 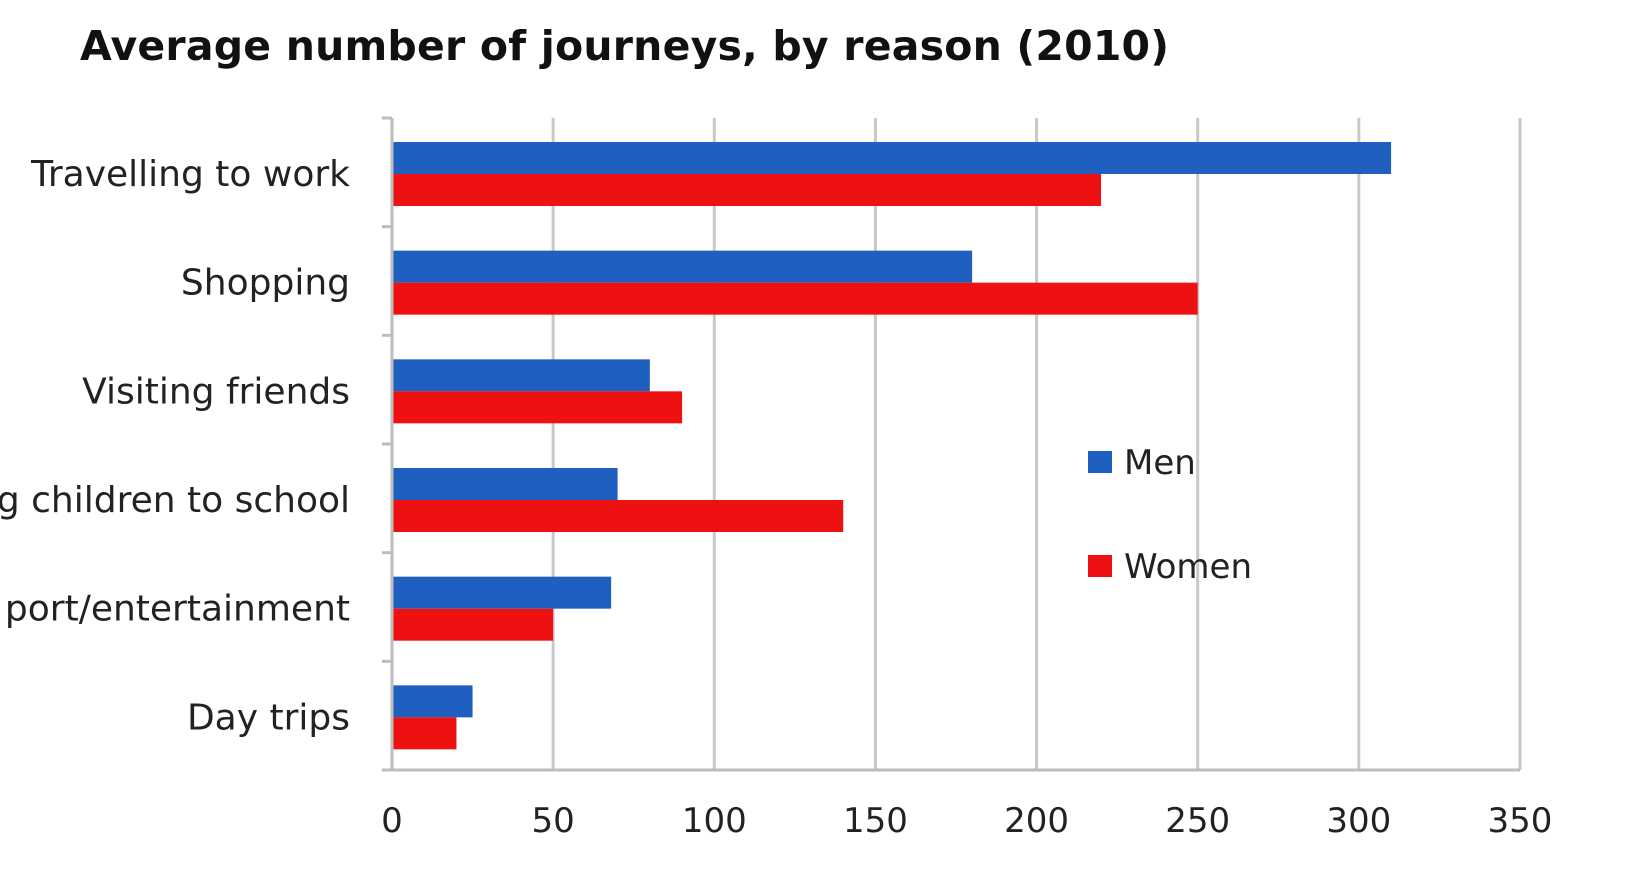 I want to click on category-label: Day trips, so click(x=268, y=717).